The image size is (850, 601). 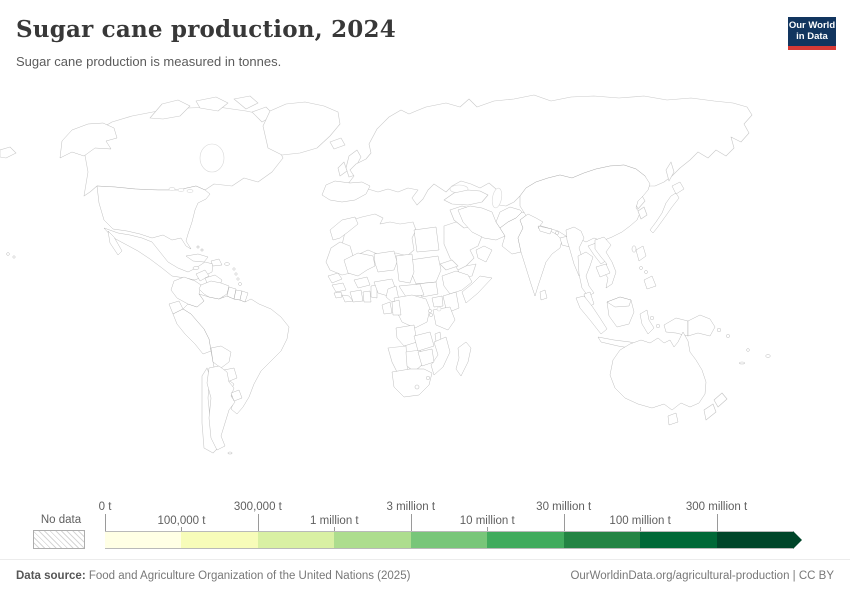 I want to click on region-congo, so click(x=396, y=307).